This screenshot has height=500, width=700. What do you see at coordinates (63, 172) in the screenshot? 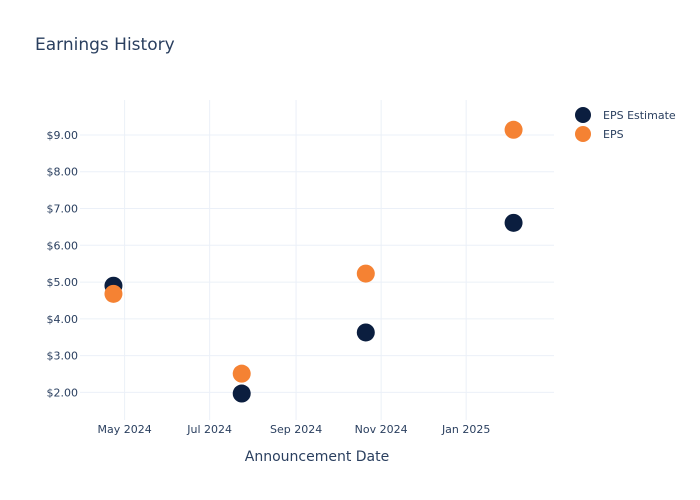
I see `y-tick-label: $8.00` at bounding box center [63, 172].